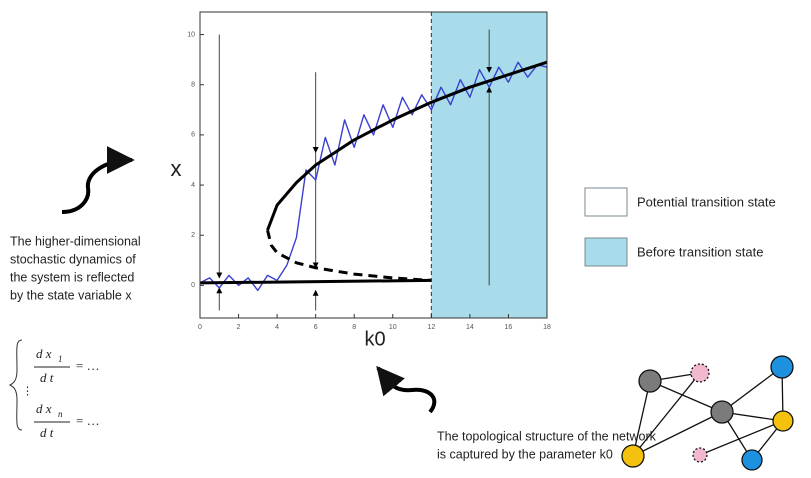  What do you see at coordinates (239, 327) in the screenshot?
I see `x-tick-label: 2` at bounding box center [239, 327].